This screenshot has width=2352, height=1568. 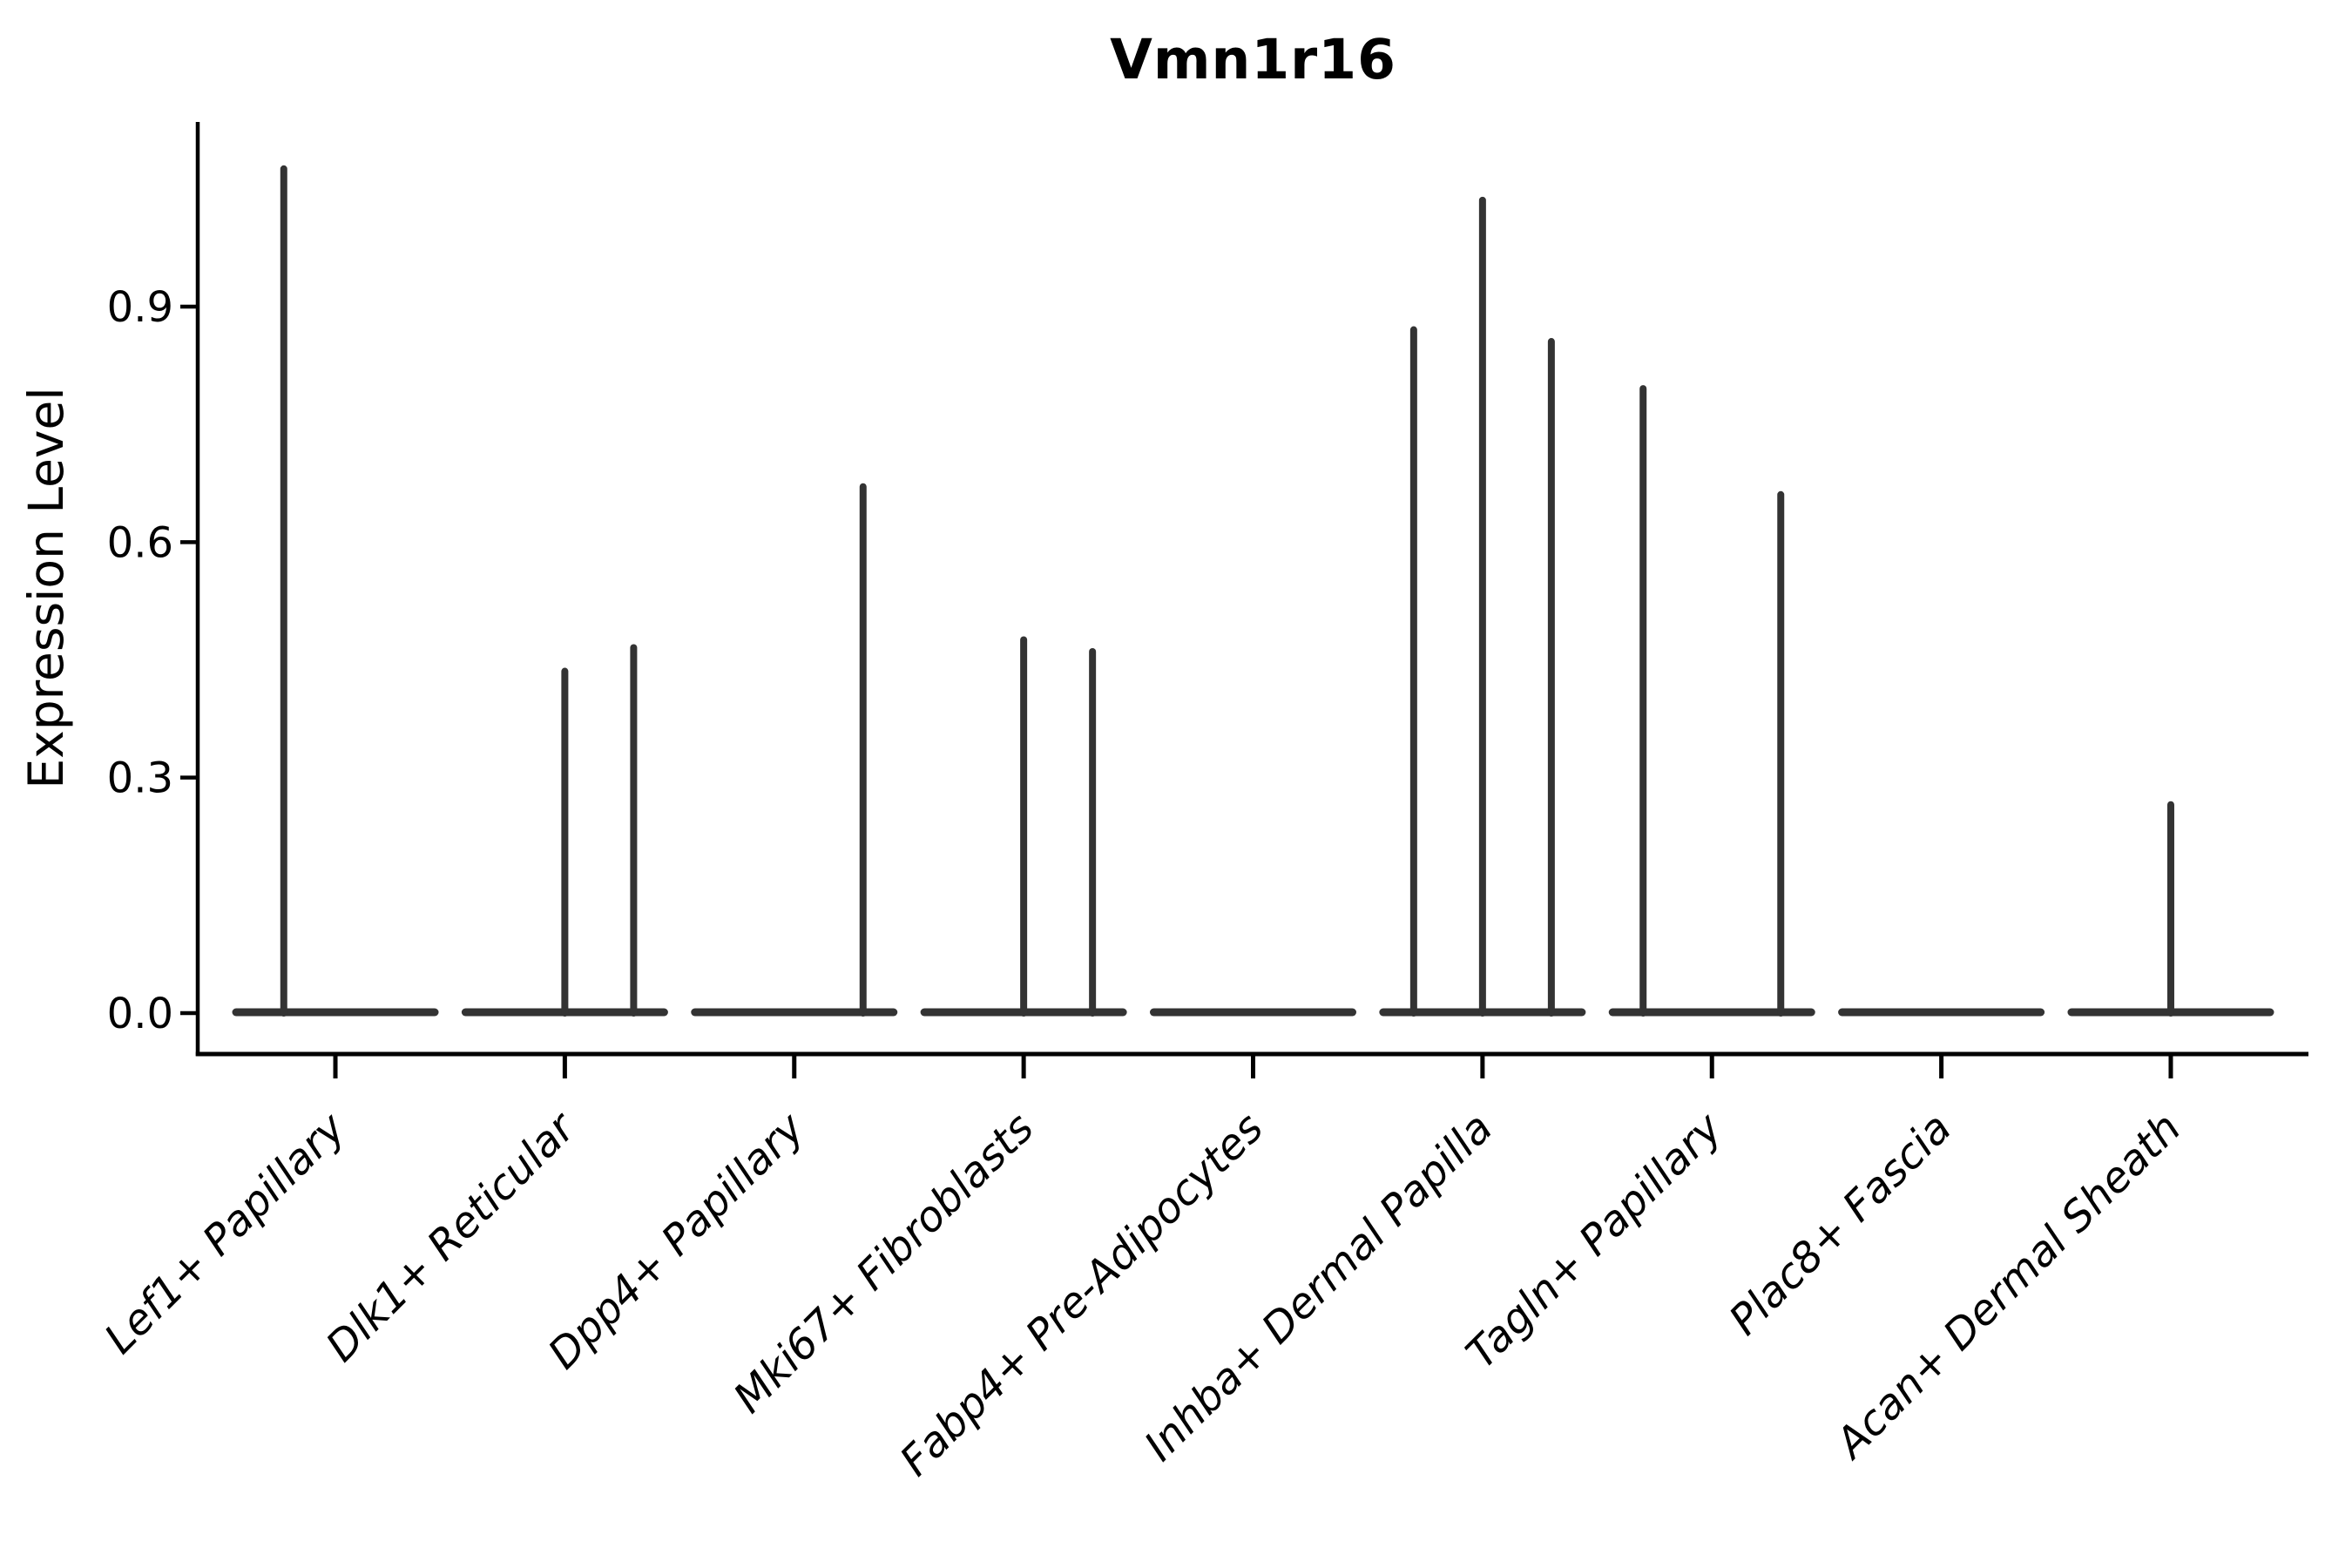 What do you see at coordinates (452, 1237) in the screenshot?
I see `x-tick-label: Dlk1+ Reticular` at bounding box center [452, 1237].